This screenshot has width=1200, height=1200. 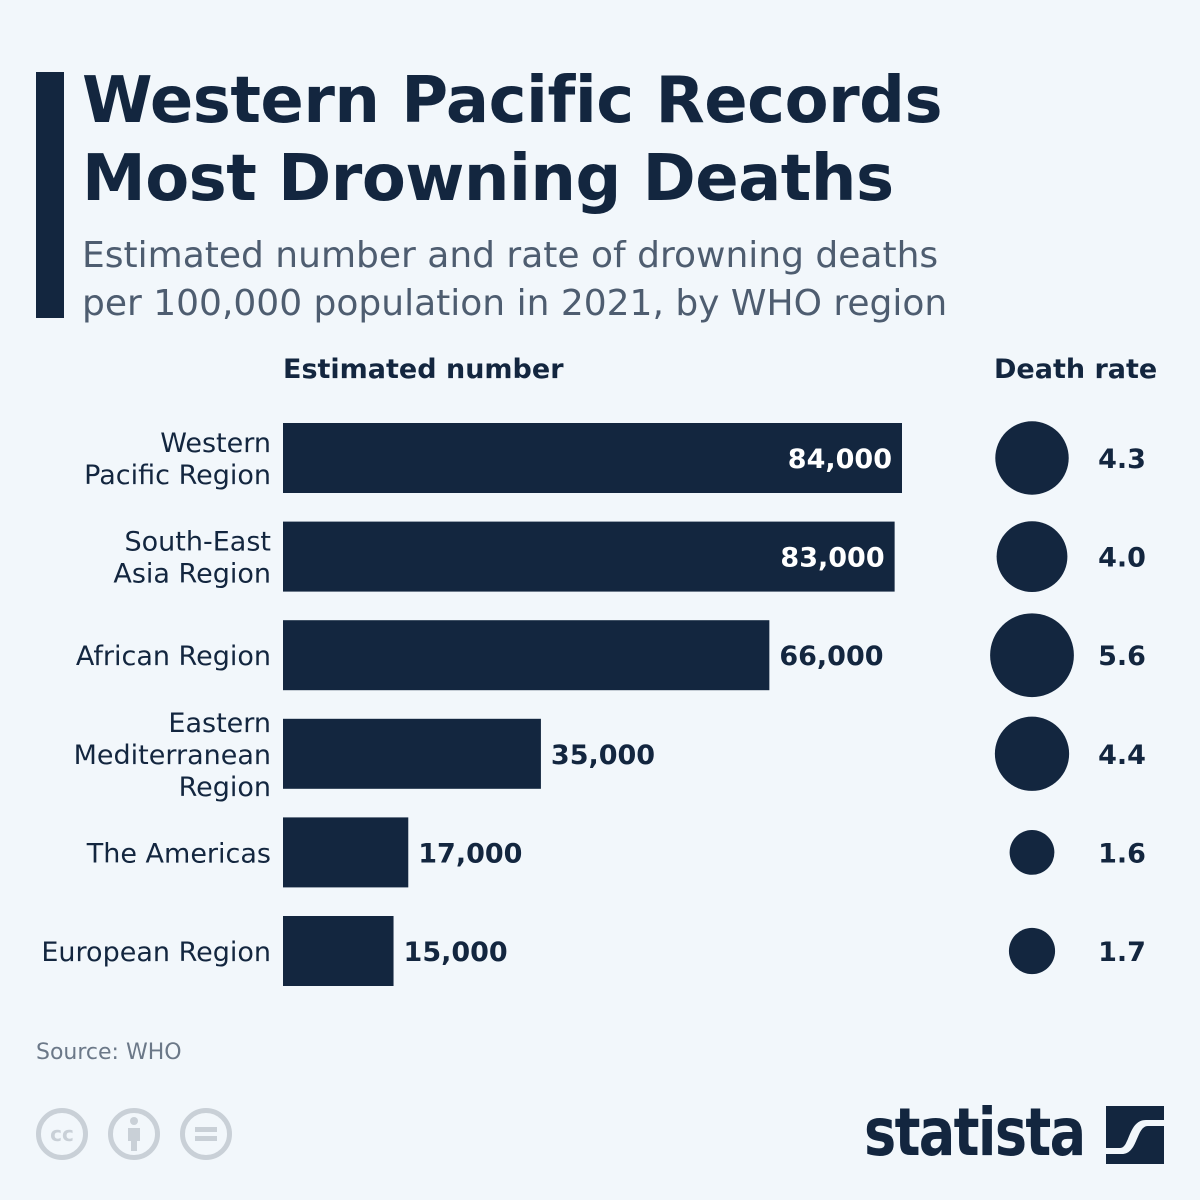 I want to click on source-note: Source: WHO, so click(x=109, y=1052).